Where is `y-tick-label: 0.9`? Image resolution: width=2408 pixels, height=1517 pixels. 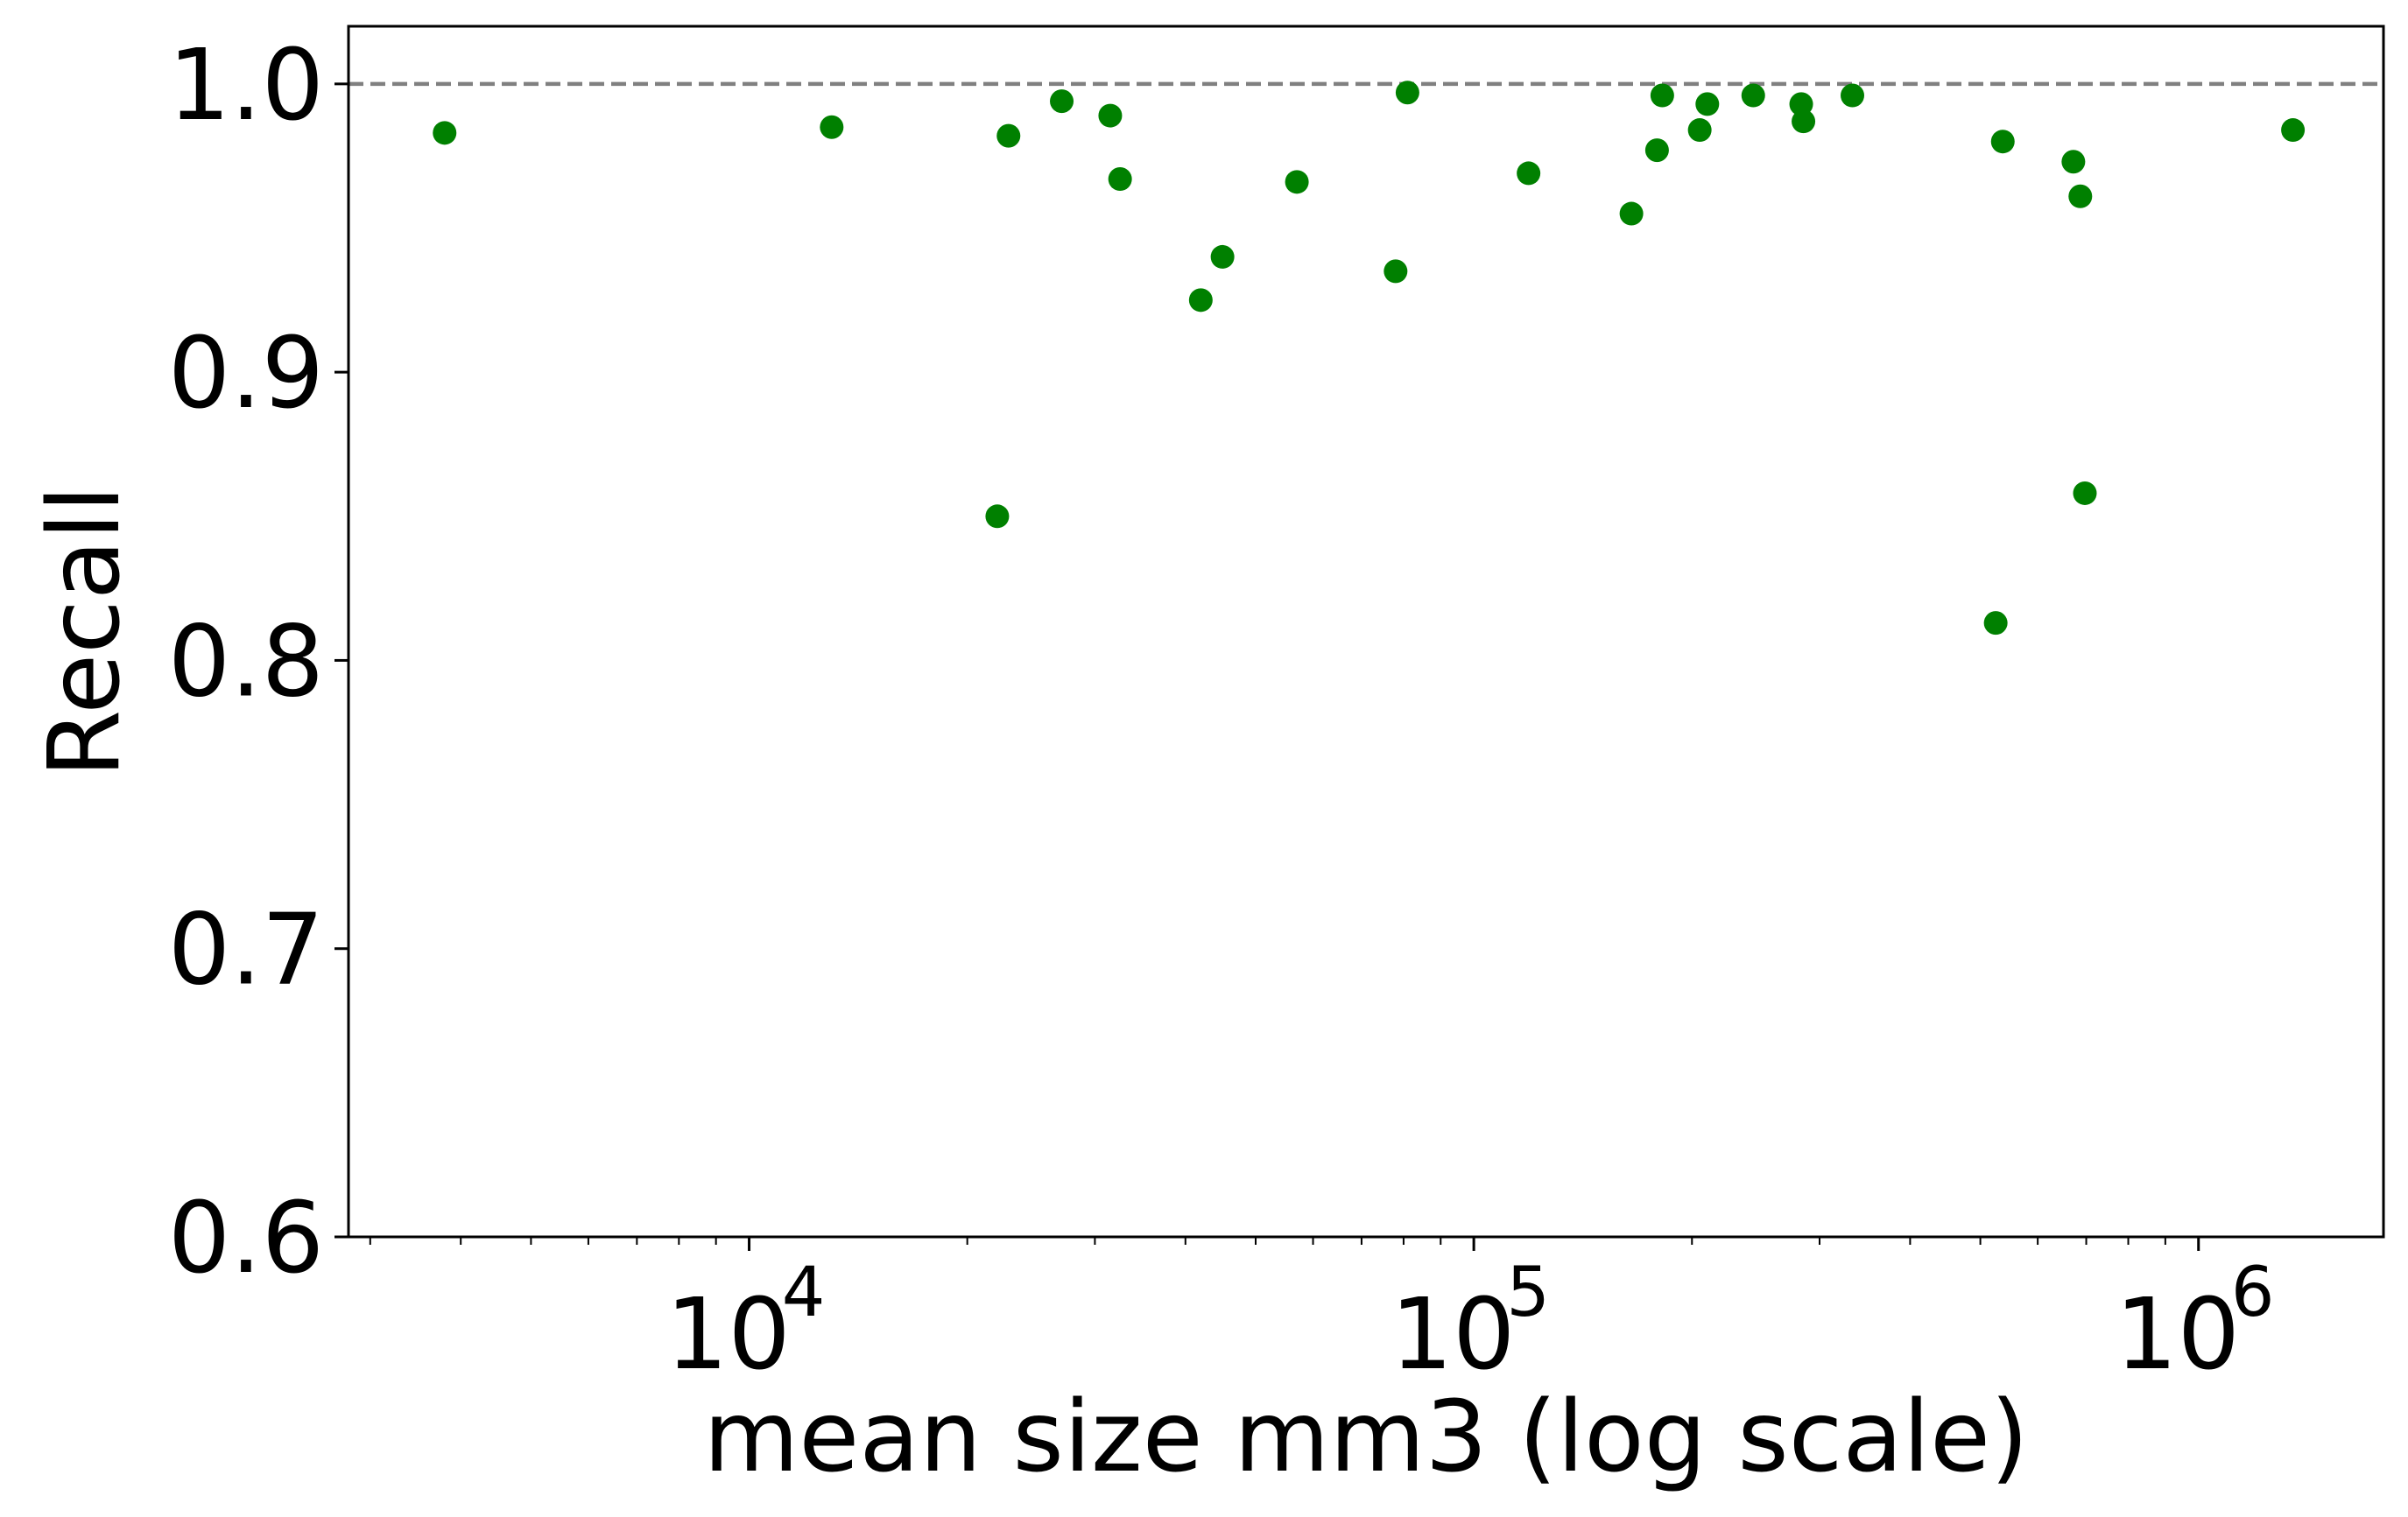
y-tick-label: 0.9 is located at coordinates (246, 374).